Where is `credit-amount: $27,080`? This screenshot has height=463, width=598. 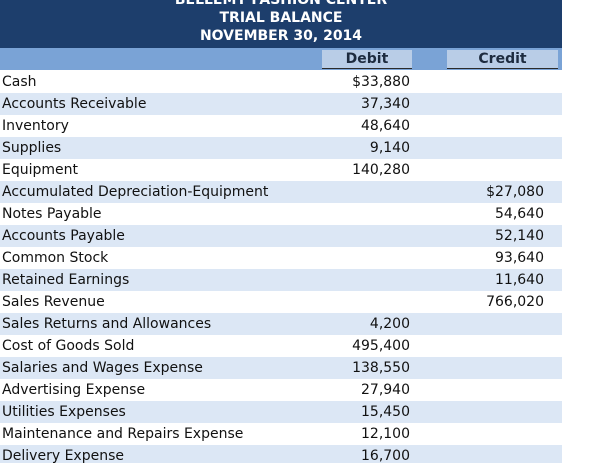 credit-amount: $27,080 is located at coordinates (515, 192).